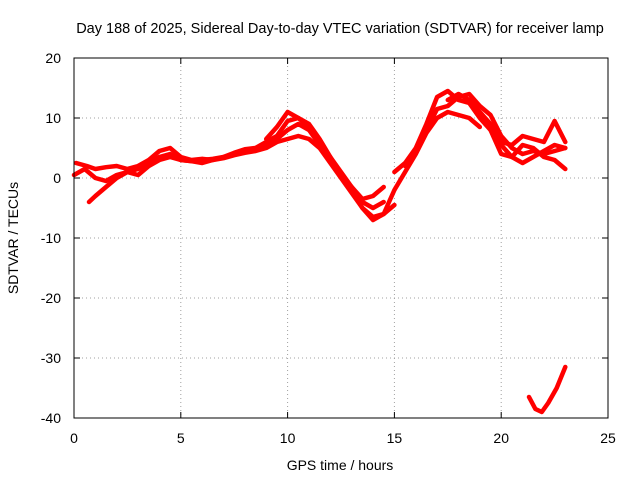  Describe the element at coordinates (51, 358) in the screenshot. I see `y-tick-label: -30` at that location.